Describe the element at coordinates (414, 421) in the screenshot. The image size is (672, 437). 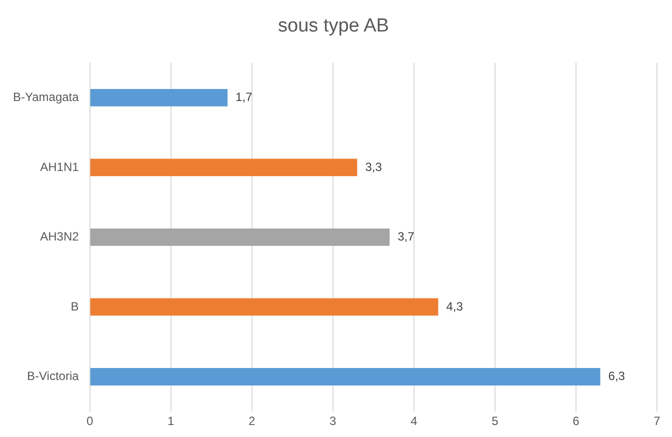
I see `x-tick-label: 4` at that location.